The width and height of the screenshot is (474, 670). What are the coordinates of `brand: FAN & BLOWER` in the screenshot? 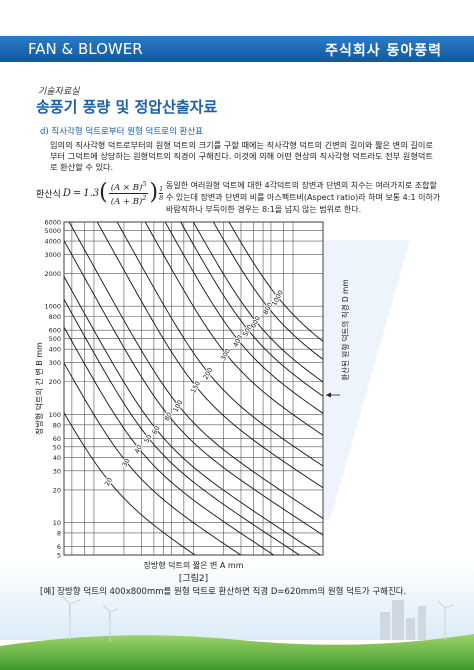 It's located at (85, 49).